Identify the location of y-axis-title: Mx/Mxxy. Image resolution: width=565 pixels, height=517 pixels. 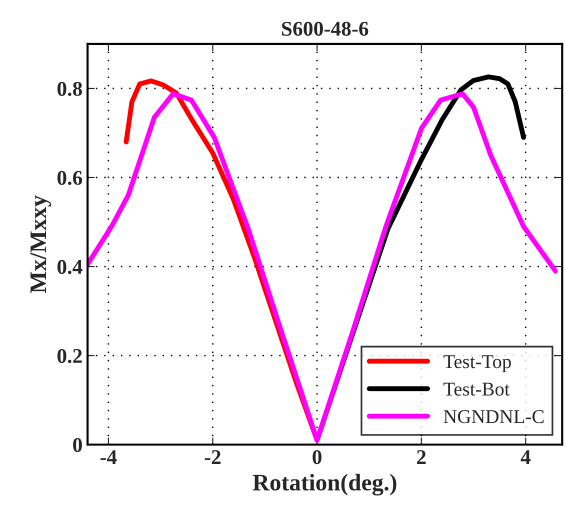
(41, 244).